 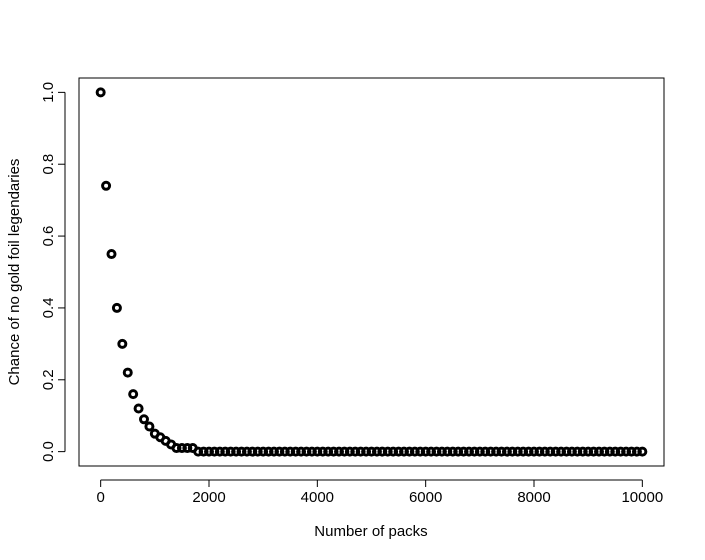 What do you see at coordinates (642, 497) in the screenshot?
I see `x-tick-label: 10000` at bounding box center [642, 497].